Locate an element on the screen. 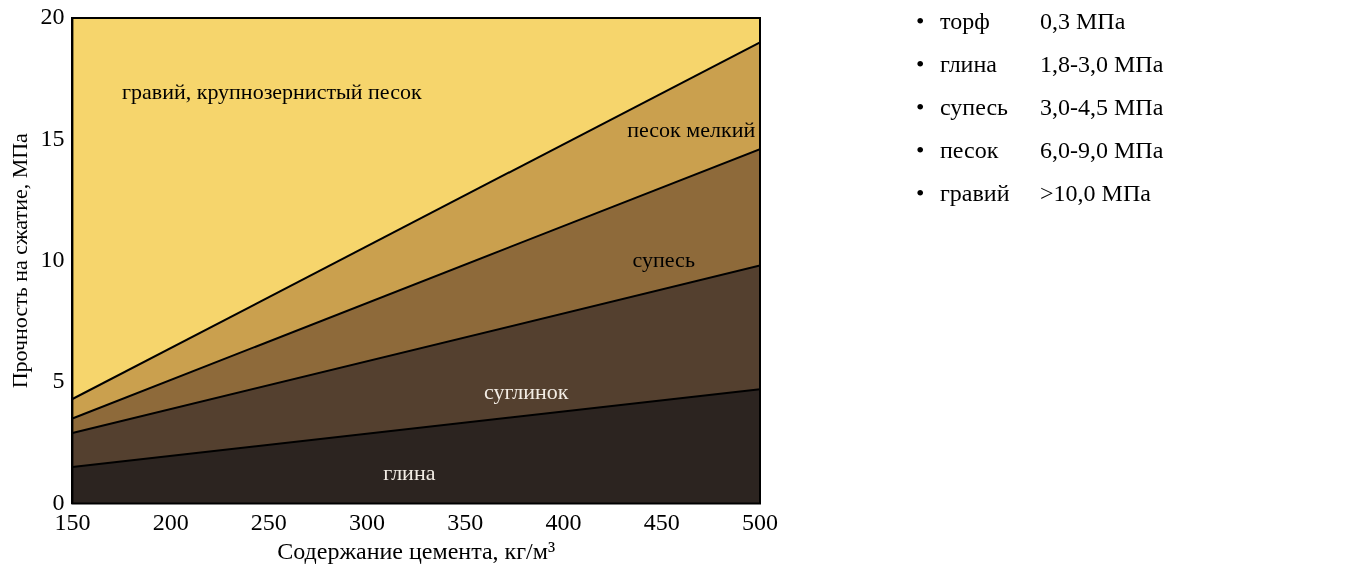  x-axis-title: Содержание цемента, кг/м³ is located at coordinates (416, 550).